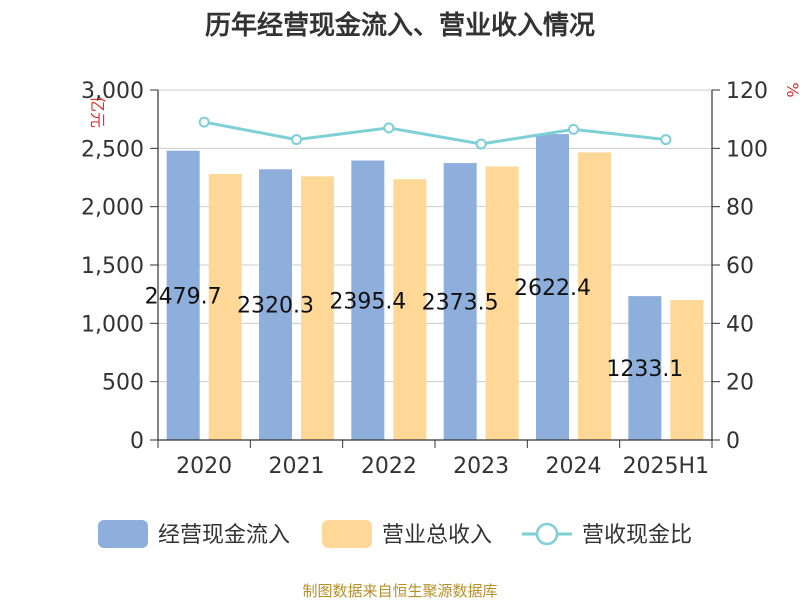  Describe the element at coordinates (224, 535) in the screenshot. I see `legend-label-cash-inflow: 经营现金流入` at that location.